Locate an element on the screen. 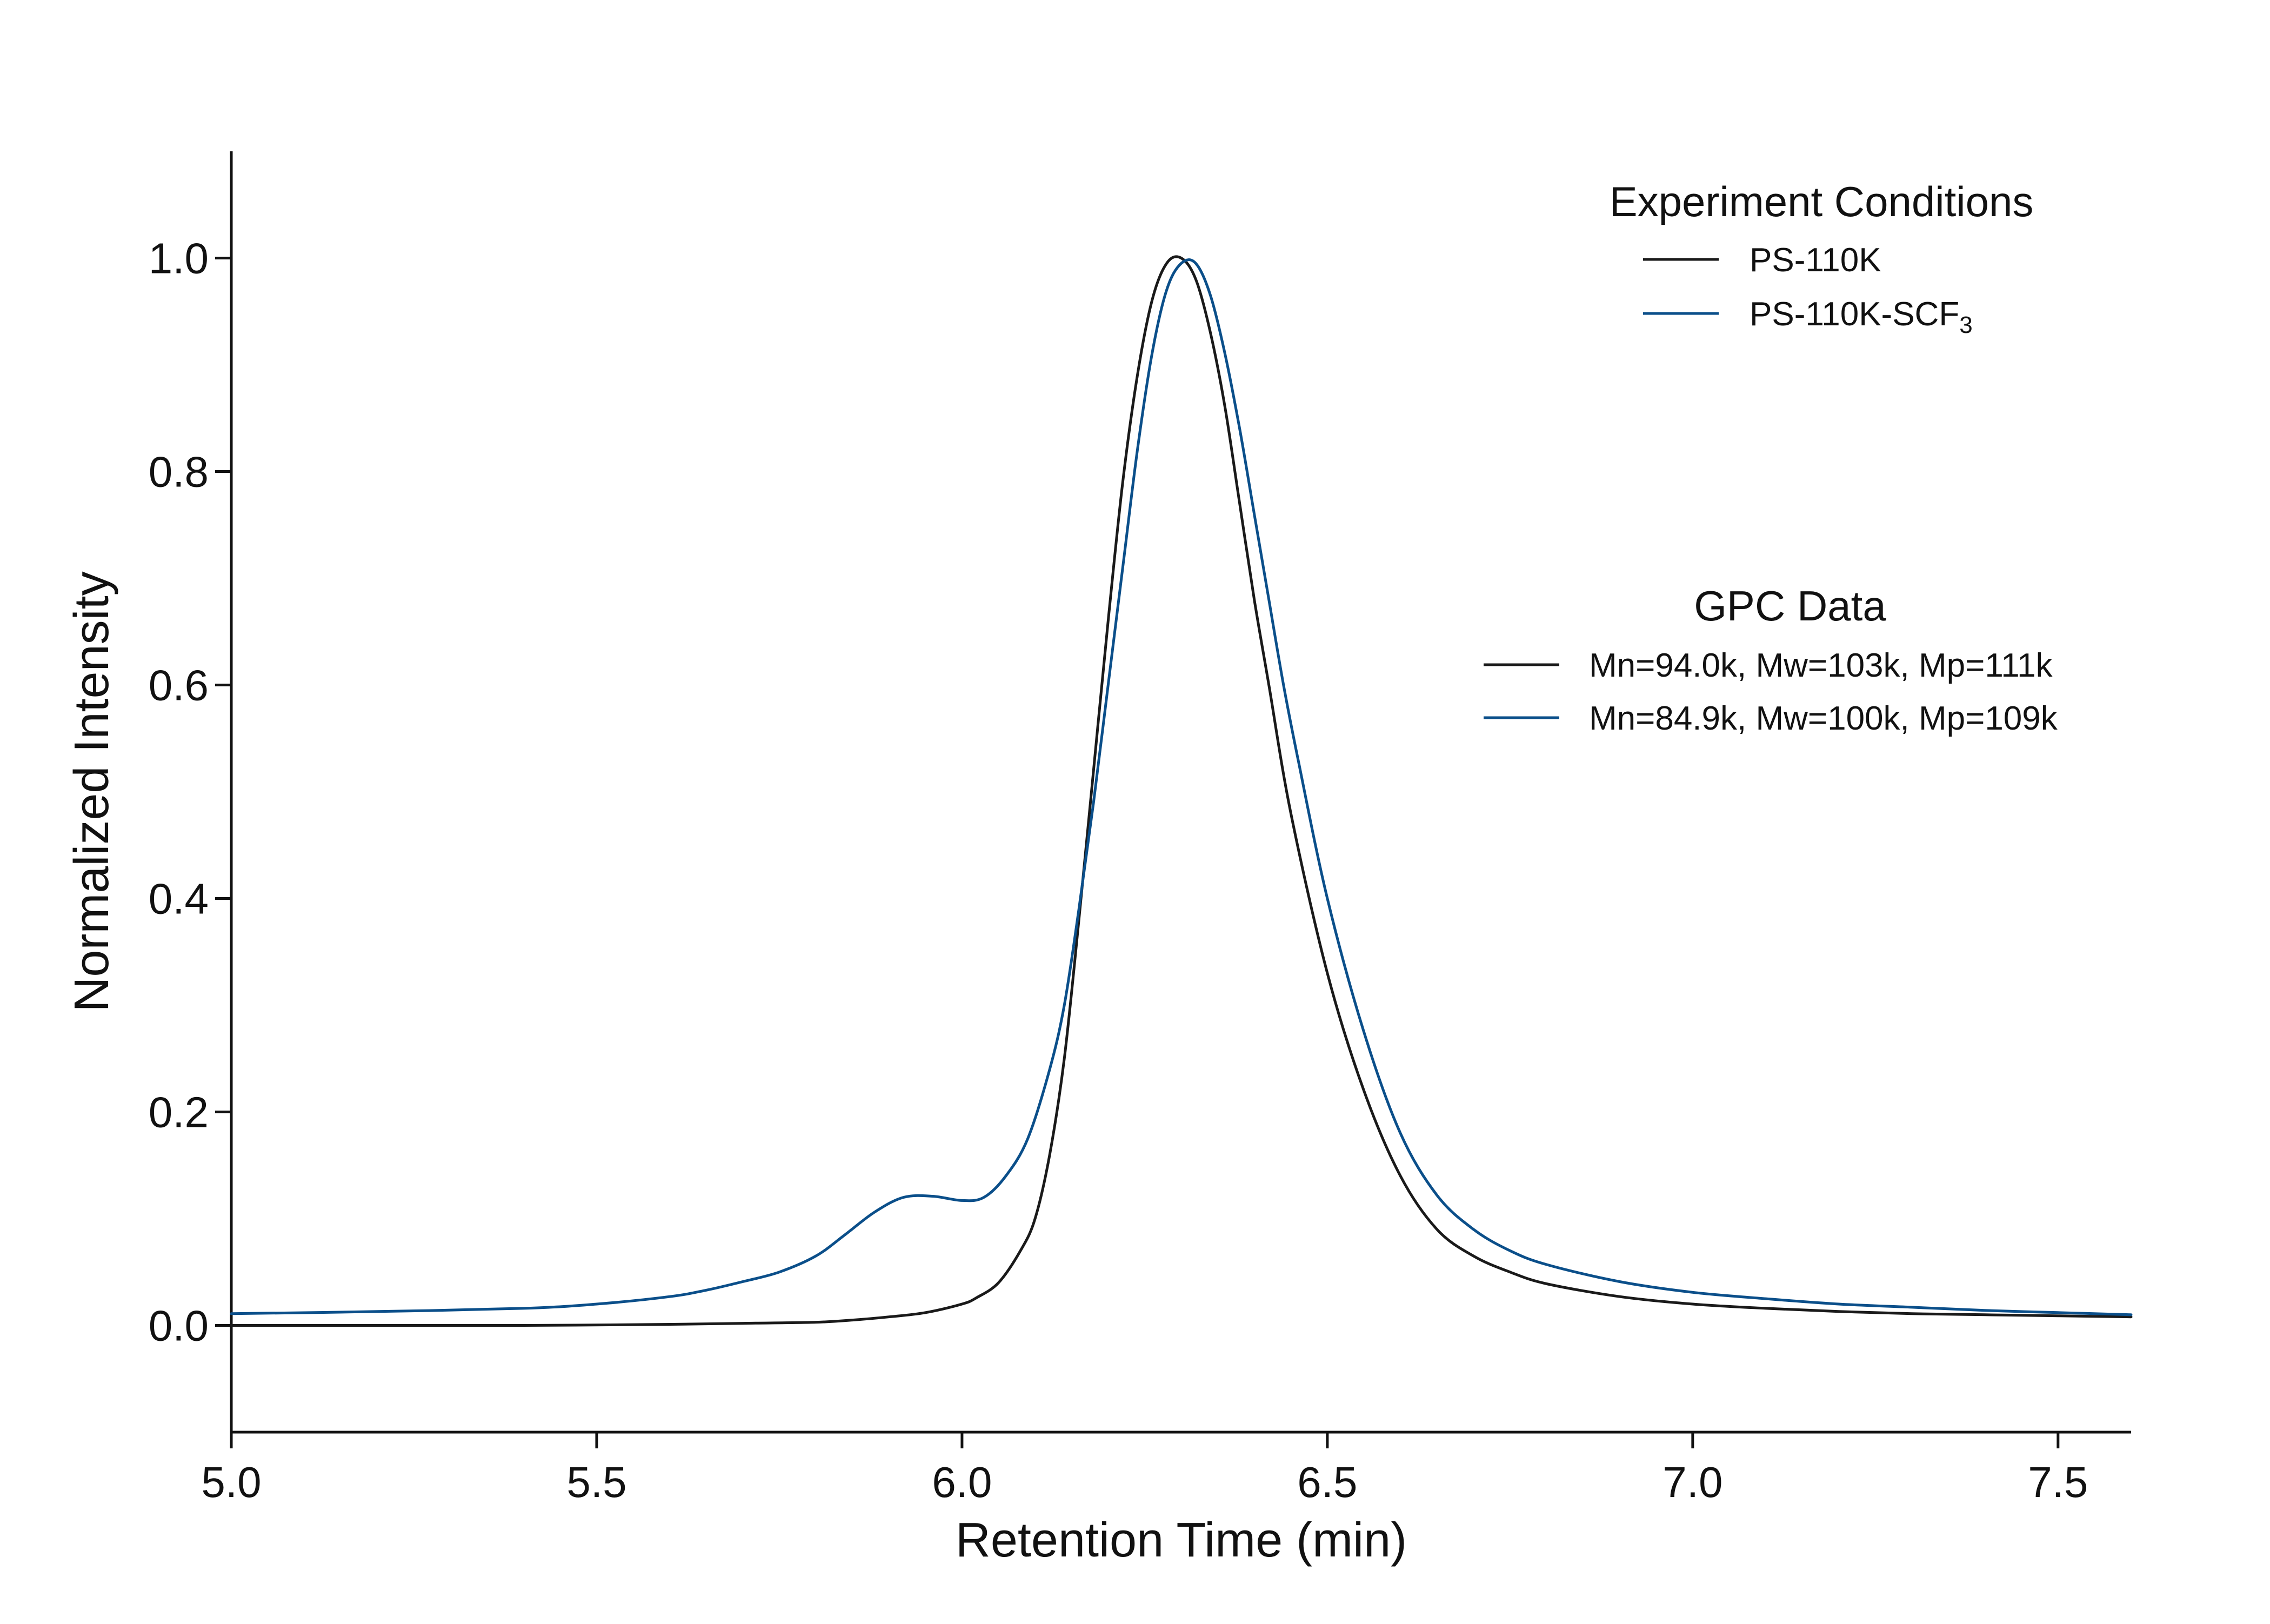  x-tick-label: 6.0 is located at coordinates (962, 1482).